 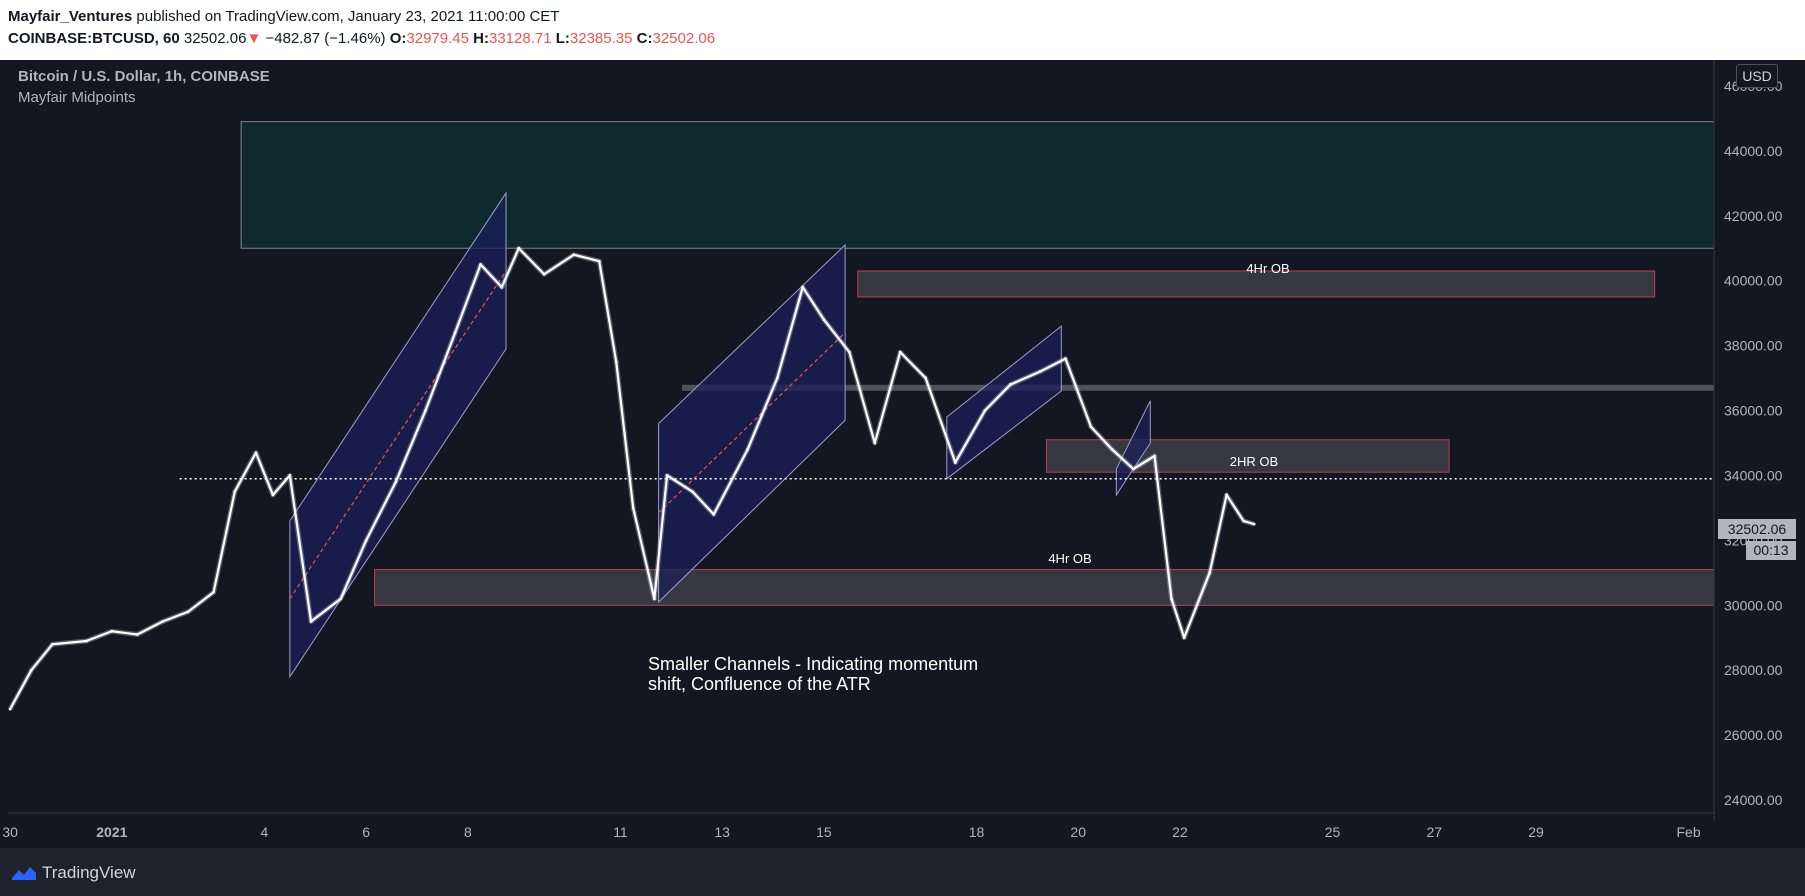 What do you see at coordinates (77, 97) in the screenshot?
I see `indicator-legend: Mayfair Midpoints` at bounding box center [77, 97].